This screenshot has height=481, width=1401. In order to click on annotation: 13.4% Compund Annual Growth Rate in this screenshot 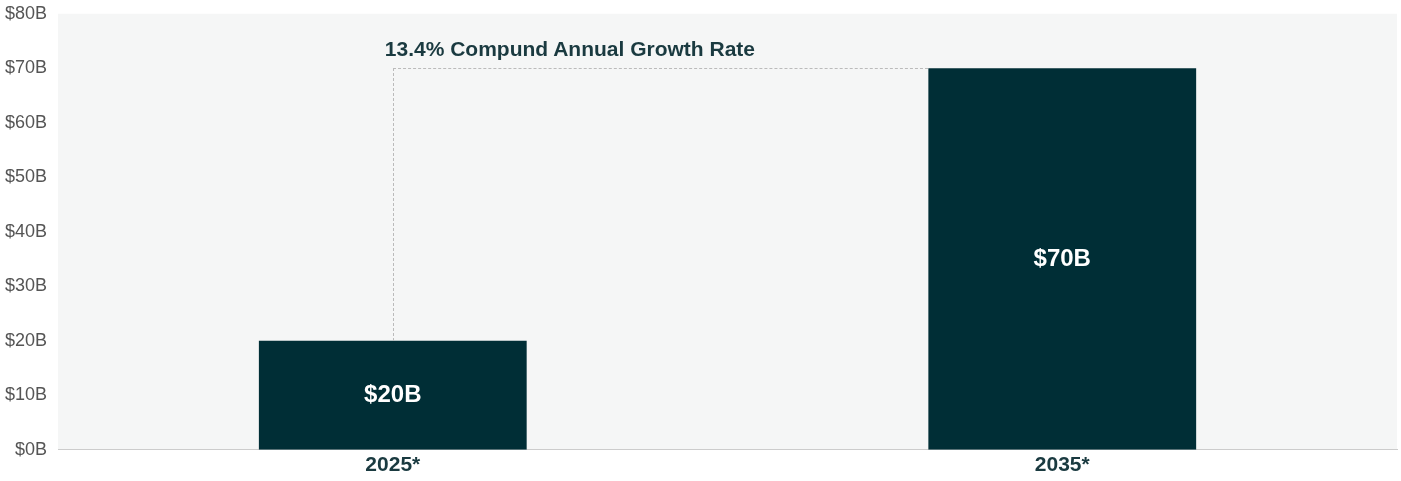, I will do `click(570, 48)`.